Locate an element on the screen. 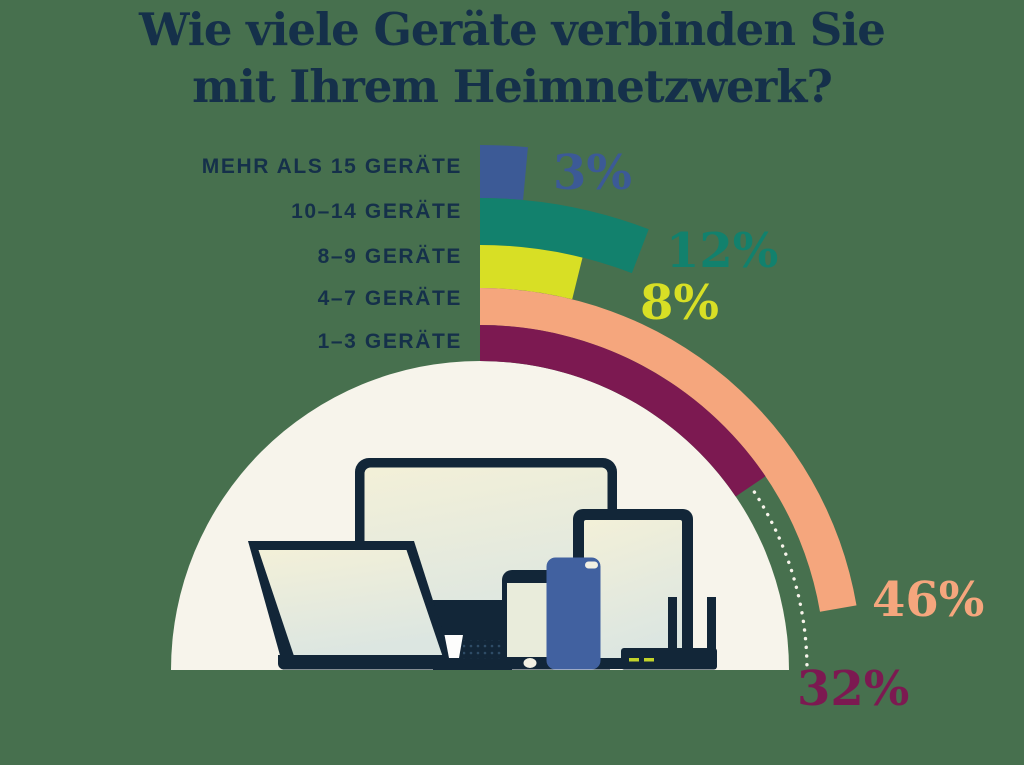 Image resolution: width=1024 pixels, height=765 pixels. ground-shadow is located at coordinates (446, 664).